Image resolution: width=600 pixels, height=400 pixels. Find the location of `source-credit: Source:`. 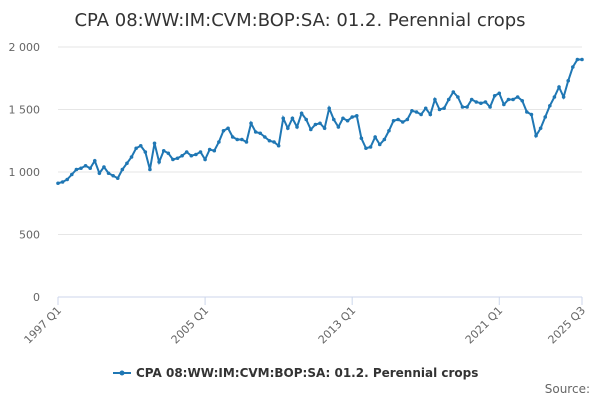

source-credit: Source: is located at coordinates (567, 389).